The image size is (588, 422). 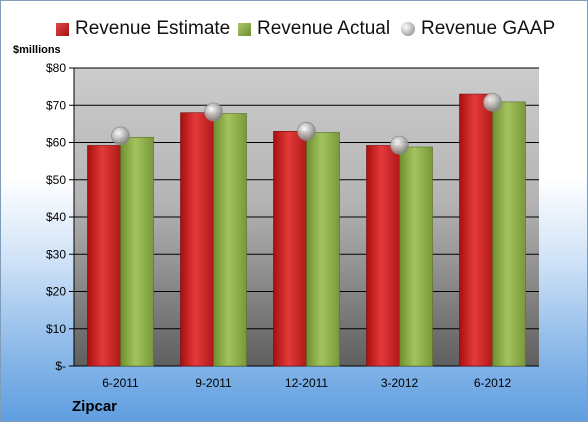 I want to click on legend-item-revenue-gaap: Revenue GAAP, so click(x=478, y=29).